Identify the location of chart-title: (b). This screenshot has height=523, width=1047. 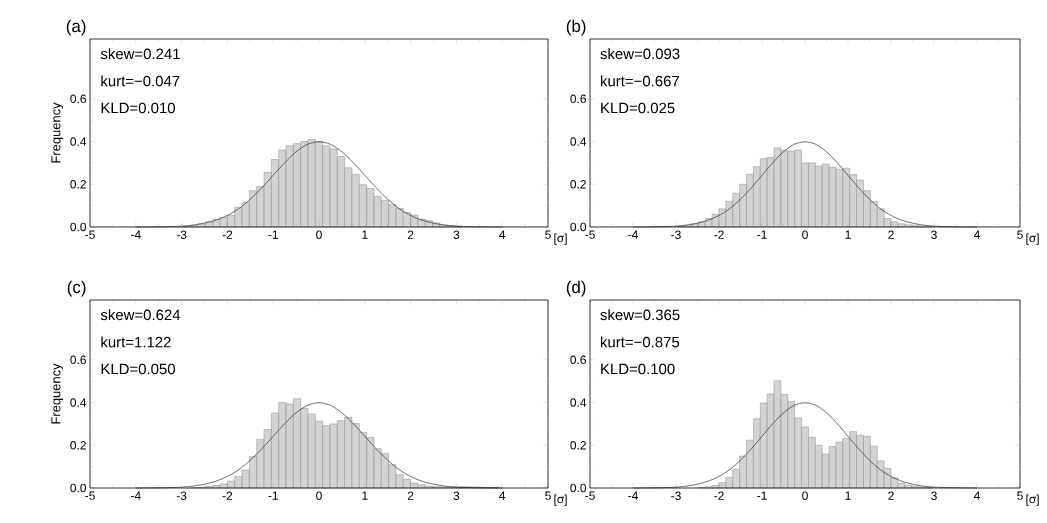
(576, 27).